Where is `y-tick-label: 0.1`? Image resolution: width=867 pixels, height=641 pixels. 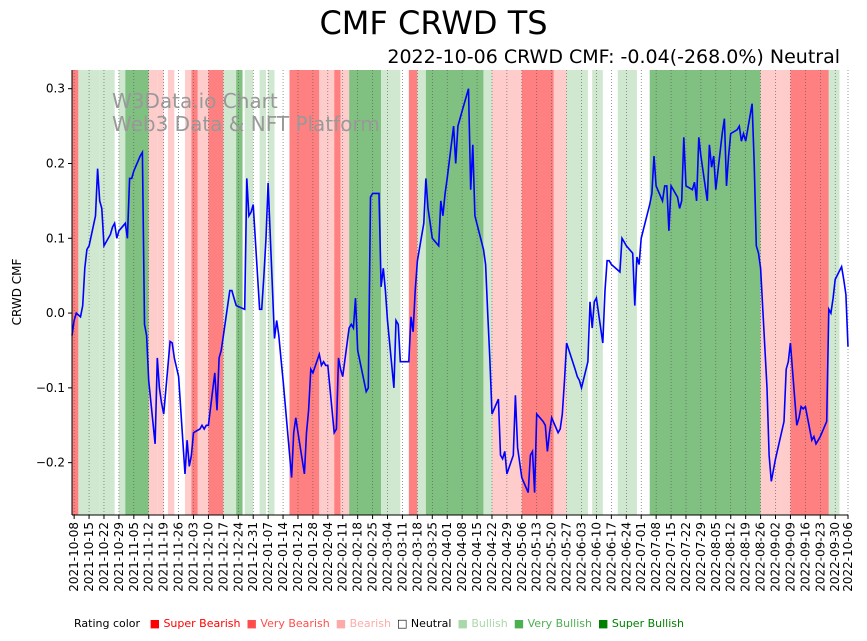 y-tick-label: 0.1 is located at coordinates (55, 238).